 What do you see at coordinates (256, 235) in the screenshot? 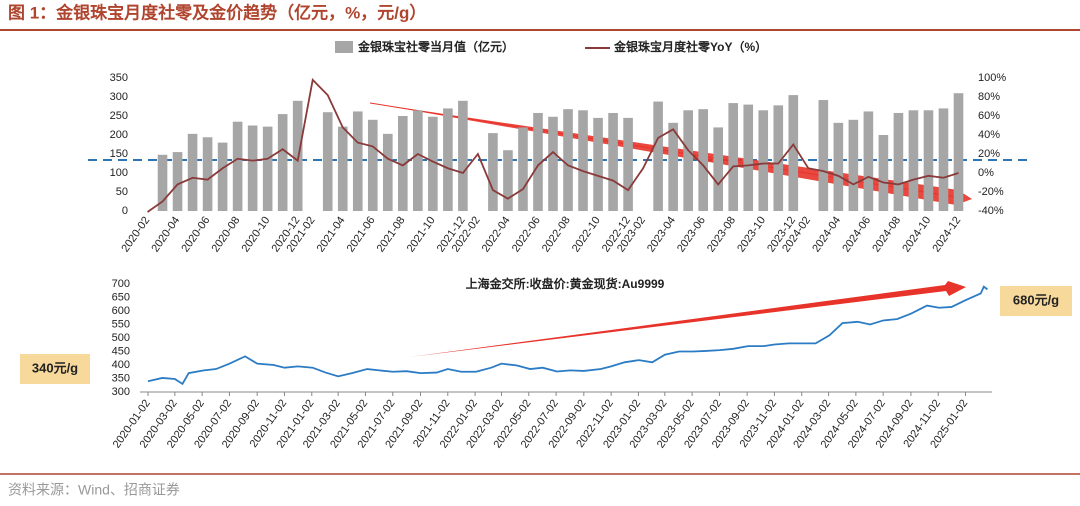
I see `x-tick-label: 2020-10` at bounding box center [256, 235].